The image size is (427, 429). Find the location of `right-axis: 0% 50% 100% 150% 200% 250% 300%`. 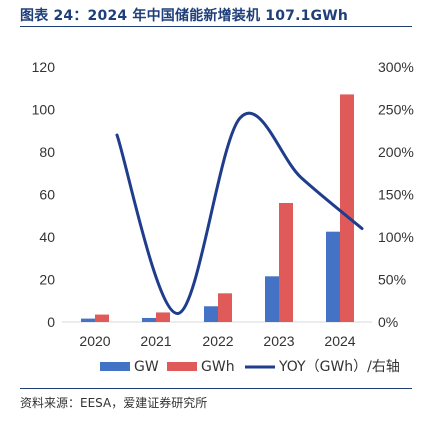

right-axis: 0% 50% 100% 150% 200% 250% 300% is located at coordinates (396, 194).